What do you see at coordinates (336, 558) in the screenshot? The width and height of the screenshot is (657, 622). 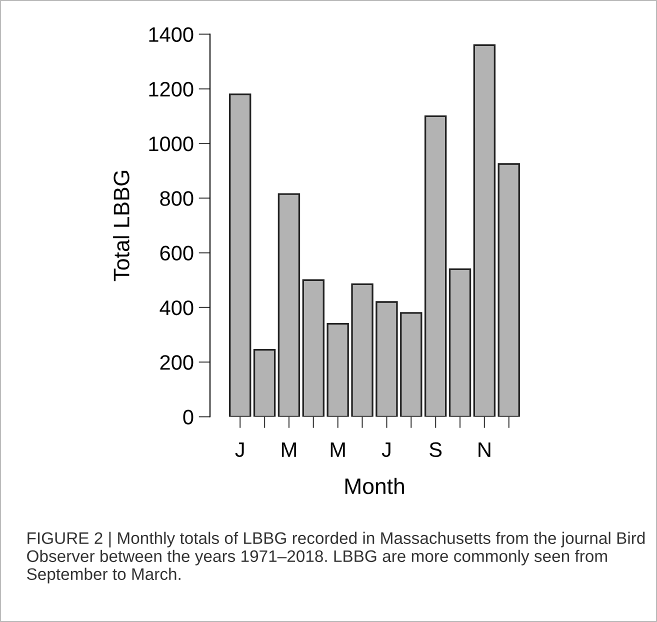 I see `caption: FIGURE 2 | Monthly totals of LBBG recorded in Massachusetts from the journal Bird Observer between the years 1971–2018. LBBG are more commonly seen from September to March.` at bounding box center [336, 558].